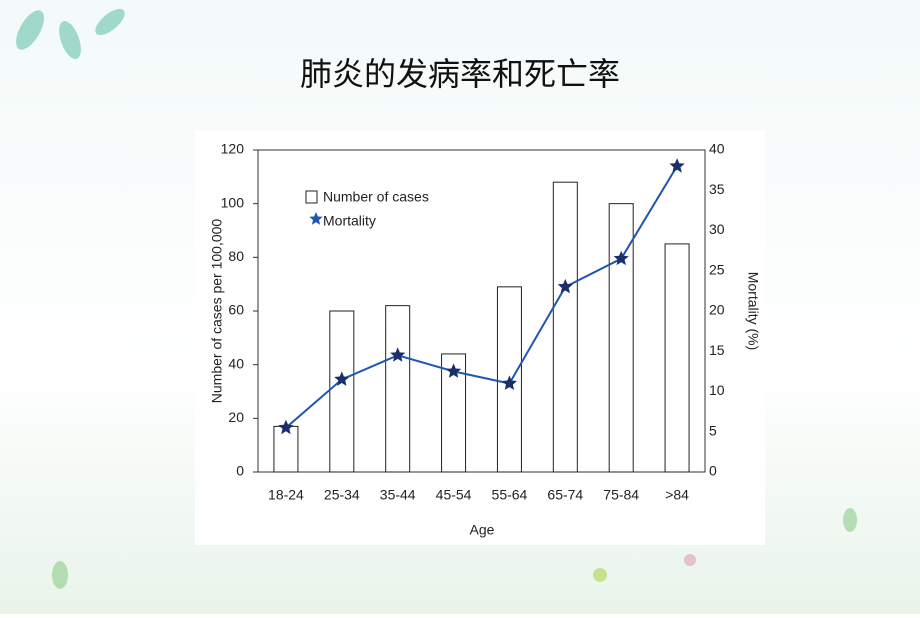 The width and height of the screenshot is (920, 618). Describe the element at coordinates (713, 471) in the screenshot. I see `y2-tick-label: 0` at that location.